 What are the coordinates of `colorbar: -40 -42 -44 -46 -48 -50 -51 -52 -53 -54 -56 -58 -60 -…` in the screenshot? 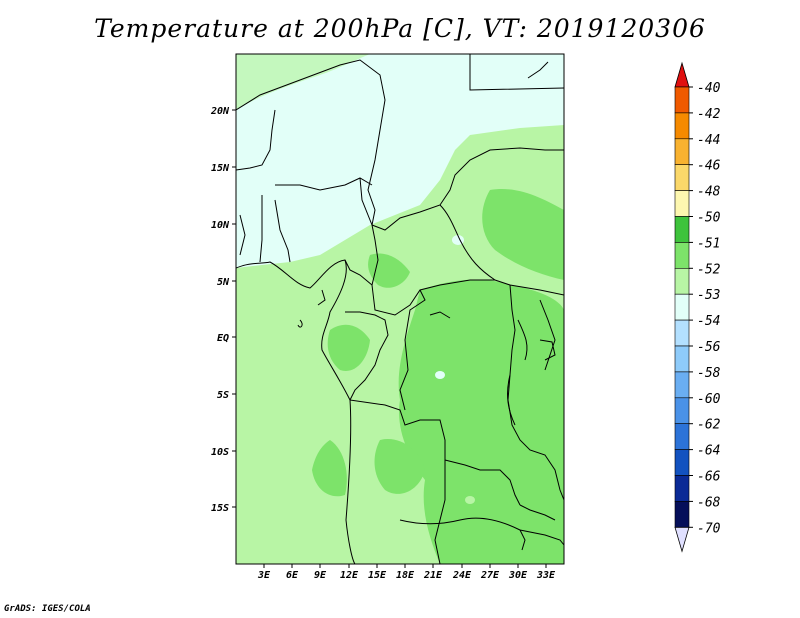 It's located at (697, 307).